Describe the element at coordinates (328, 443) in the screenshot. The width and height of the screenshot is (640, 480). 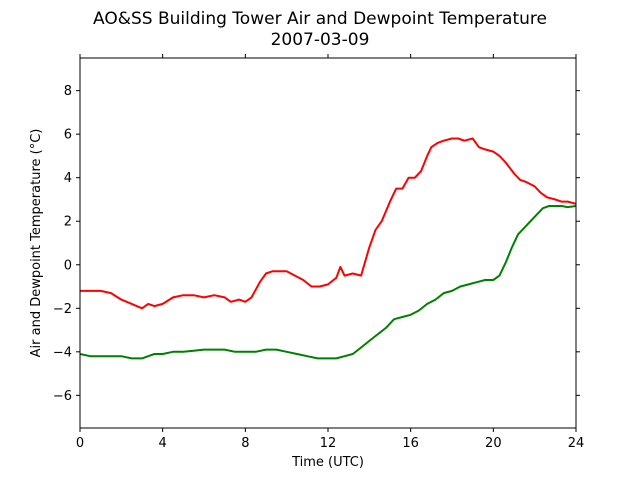
I see `x-tick-label: 12` at that location.